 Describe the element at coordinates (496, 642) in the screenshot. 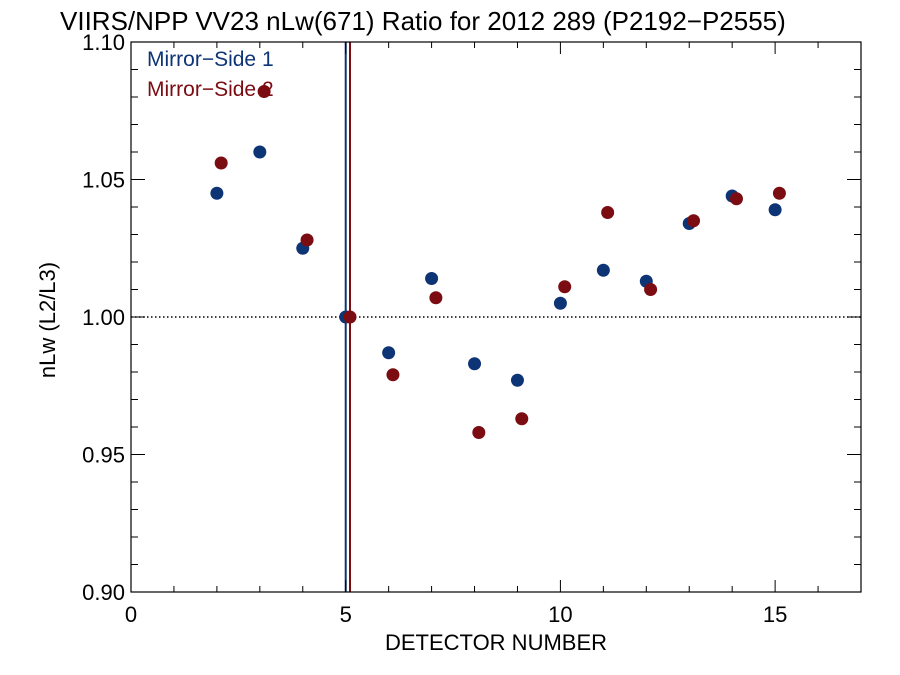

I see `x-axis-label: DETECTOR NUMBER` at that location.